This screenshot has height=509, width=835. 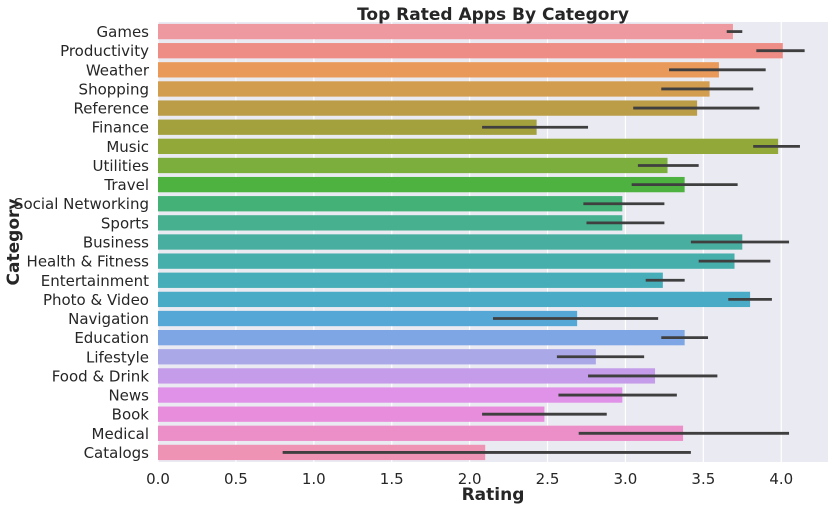 What do you see at coordinates (128, 396) in the screenshot?
I see `y-tick-label: News` at bounding box center [128, 396].